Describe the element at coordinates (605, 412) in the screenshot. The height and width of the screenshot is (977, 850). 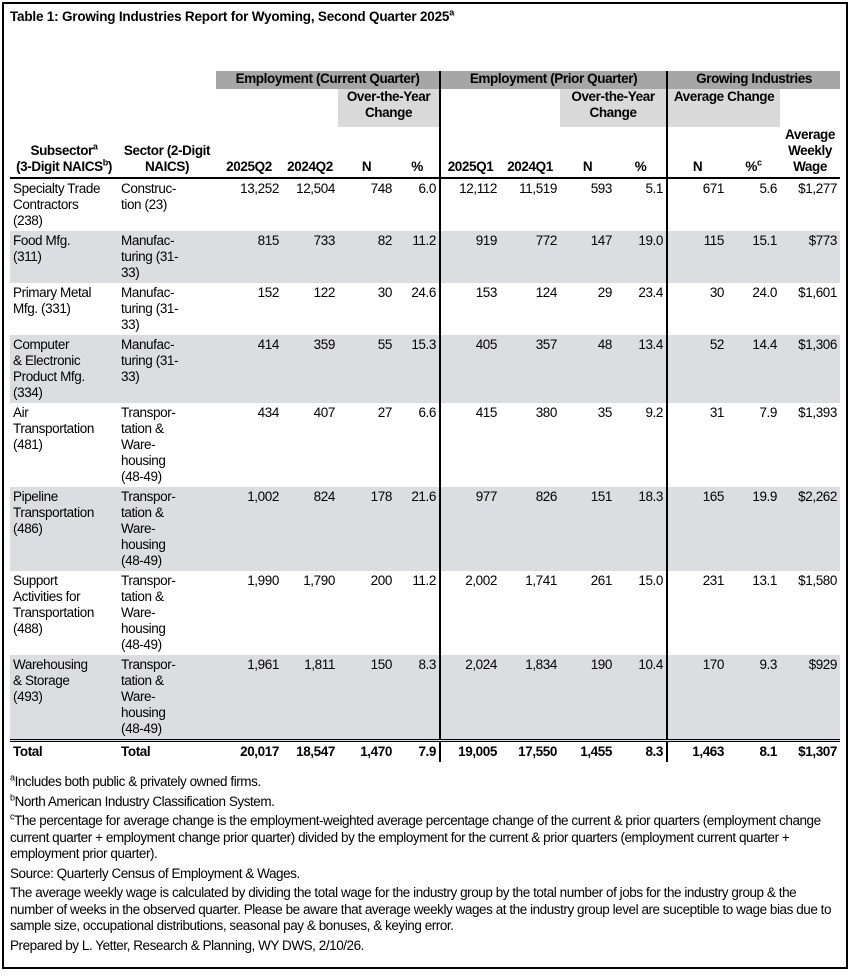
I see `cell-pn: 35` at that location.